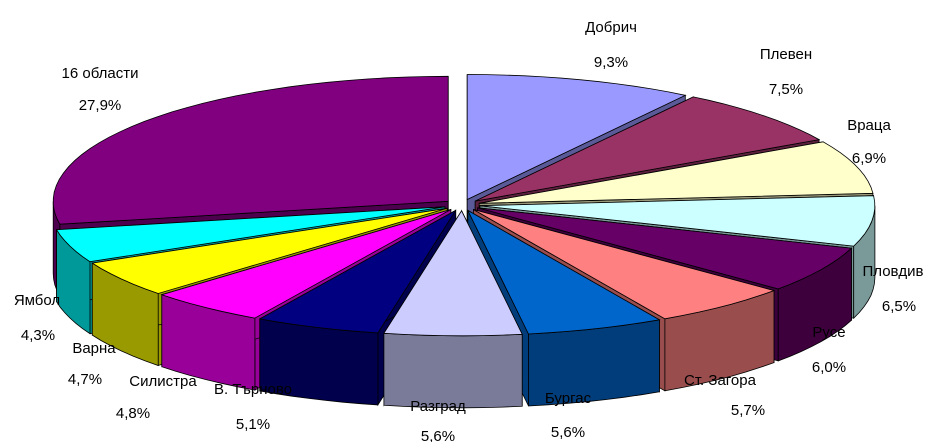 The height and width of the screenshot is (442, 932). Describe the element at coordinates (163, 381) in the screenshot. I see `slice-name-label: Силистра` at that location.